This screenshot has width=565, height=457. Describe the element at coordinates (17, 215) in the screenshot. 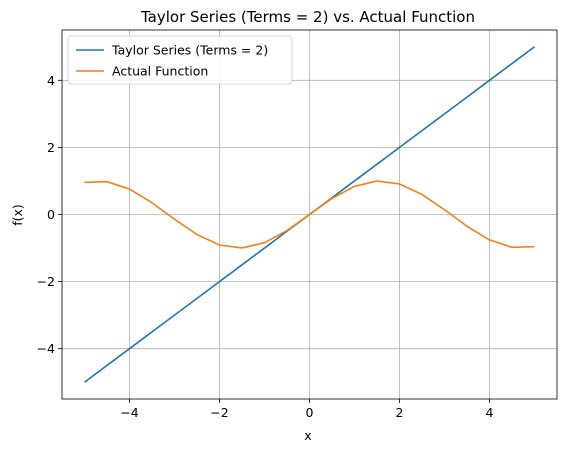

I see `y-axis-label: f(x)` at that location.